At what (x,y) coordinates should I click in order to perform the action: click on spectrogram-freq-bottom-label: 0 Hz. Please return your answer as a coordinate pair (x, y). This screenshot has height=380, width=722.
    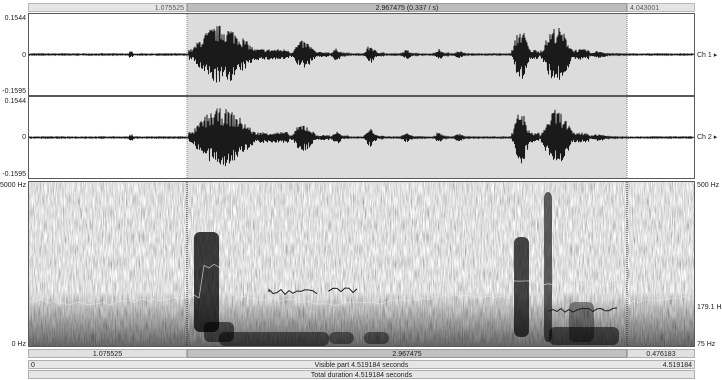
    Looking at the image, I should click on (18, 344).